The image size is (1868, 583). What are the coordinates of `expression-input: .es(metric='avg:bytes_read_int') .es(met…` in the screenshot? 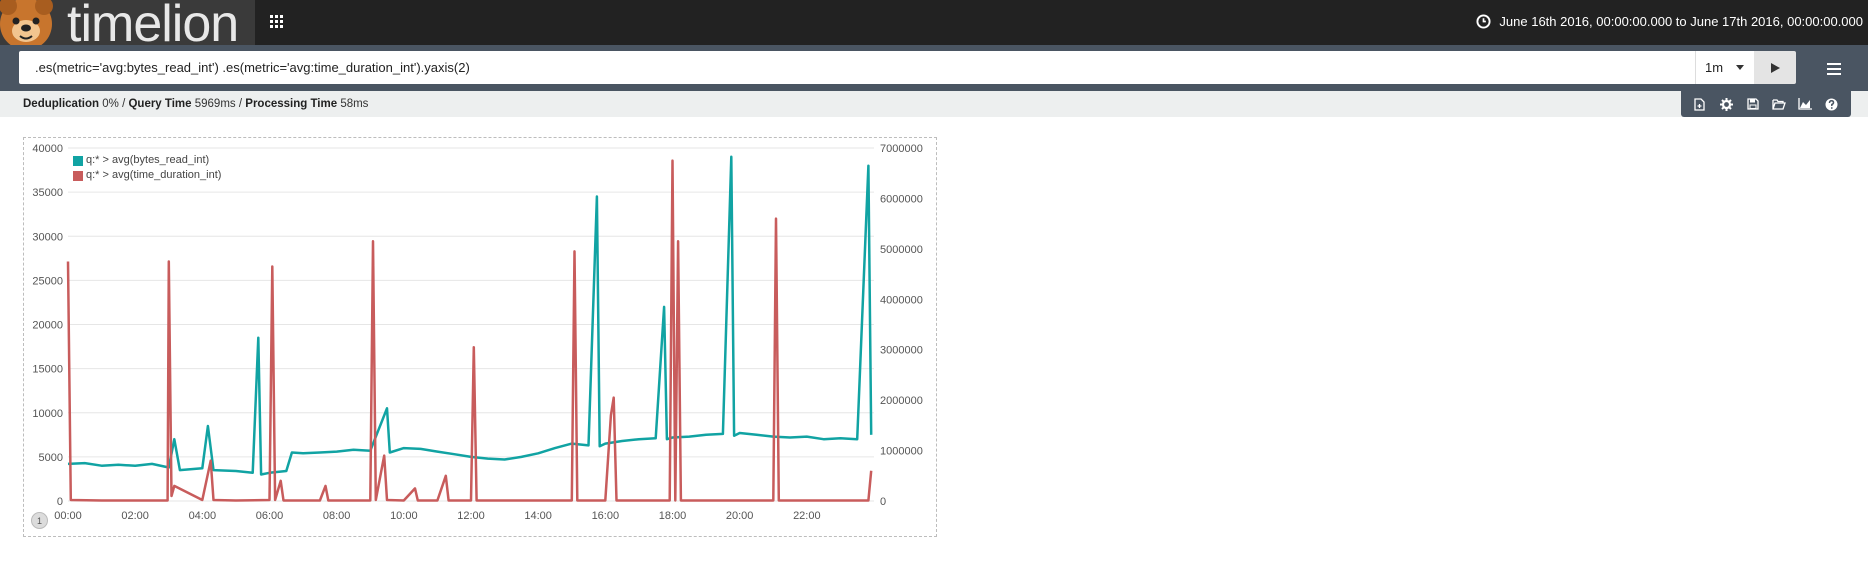 It's located at (857, 67).